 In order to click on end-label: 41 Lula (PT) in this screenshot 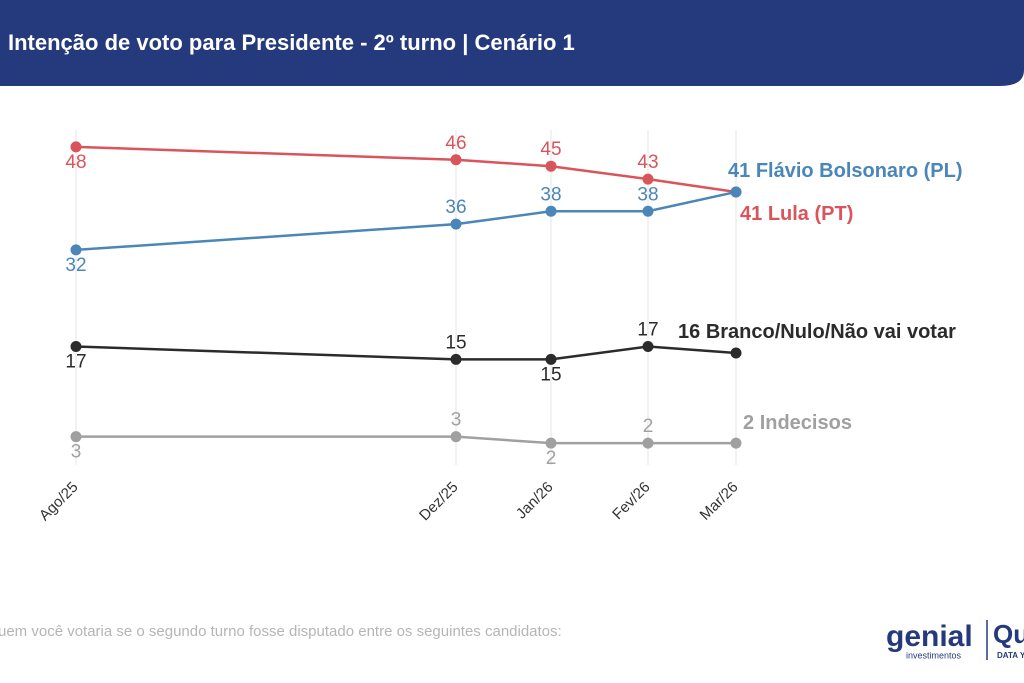, I will do `click(796, 214)`.